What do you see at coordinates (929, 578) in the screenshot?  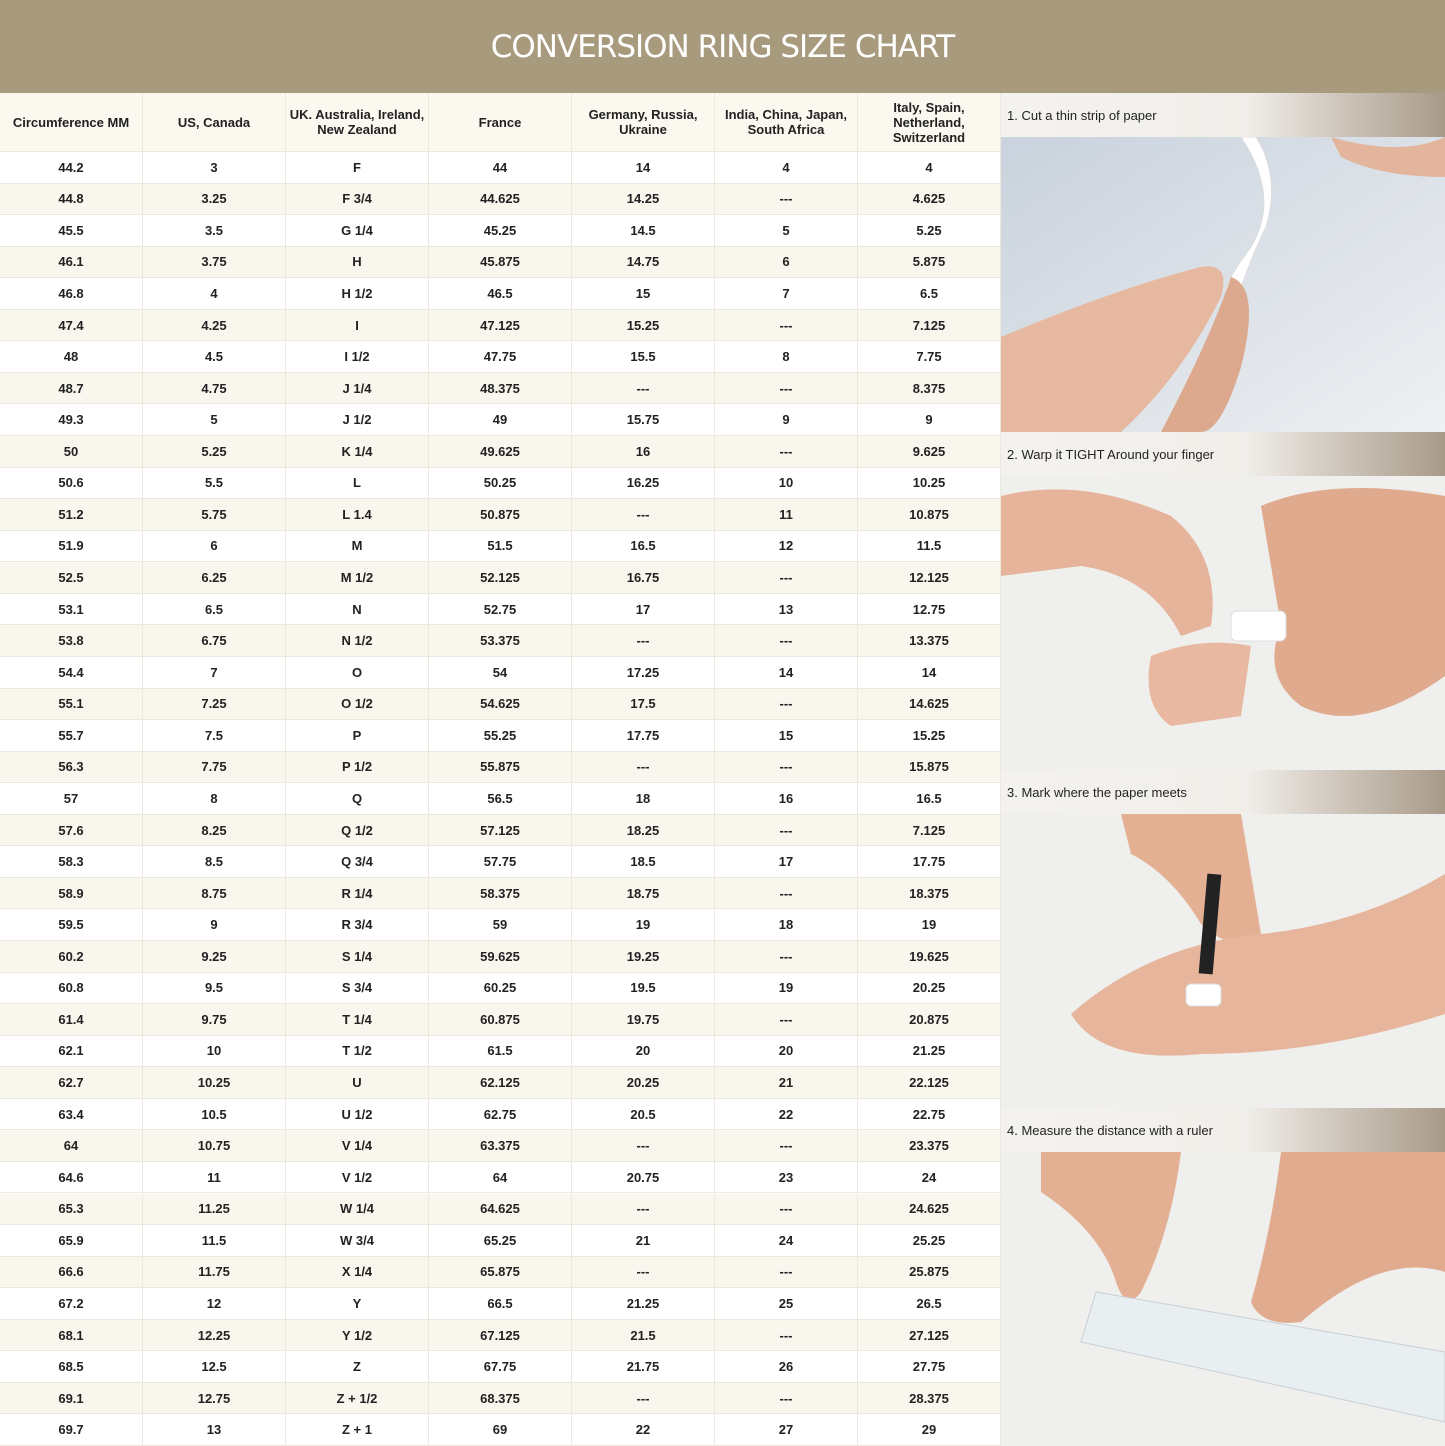 I see `table-cell: 12.125` at bounding box center [929, 578].